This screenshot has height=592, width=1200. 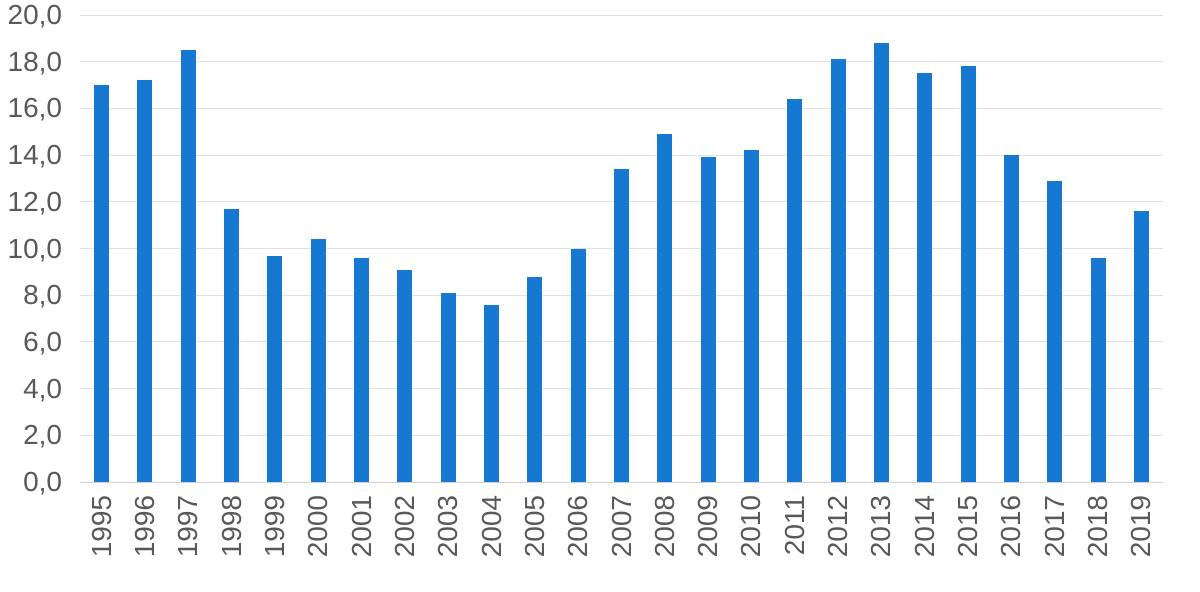 I want to click on x-axis-baseline, so click(x=621, y=482).